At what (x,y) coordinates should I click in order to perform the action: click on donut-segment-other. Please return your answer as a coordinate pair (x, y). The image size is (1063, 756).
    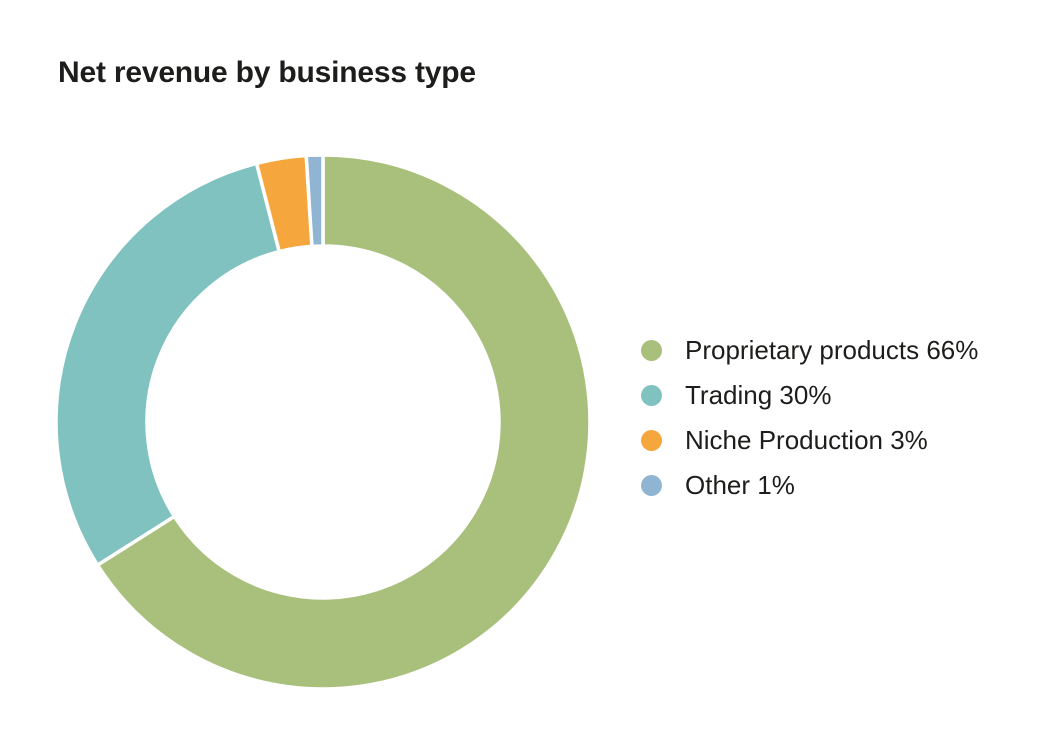
    Looking at the image, I should click on (314, 201).